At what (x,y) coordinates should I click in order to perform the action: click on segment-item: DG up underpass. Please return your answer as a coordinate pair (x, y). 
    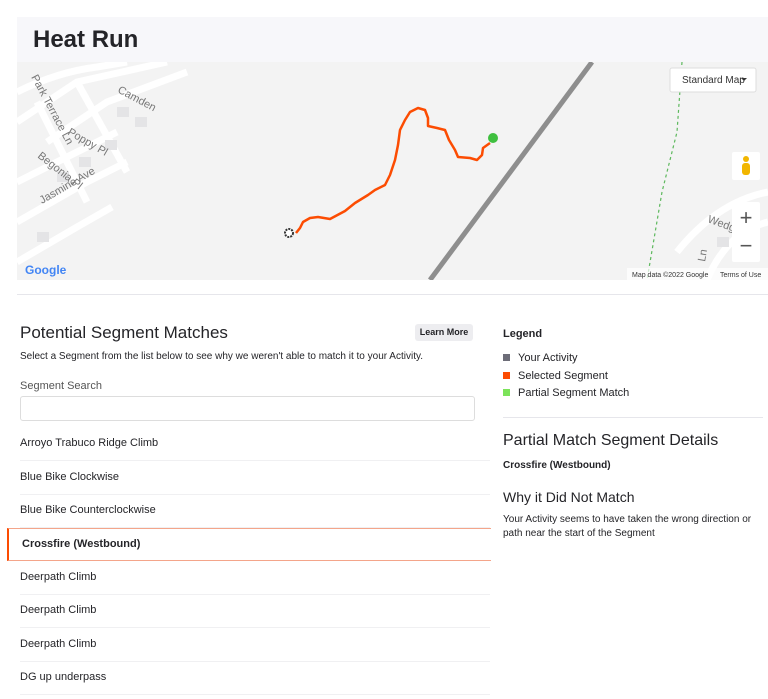
    Looking at the image, I should click on (255, 678).